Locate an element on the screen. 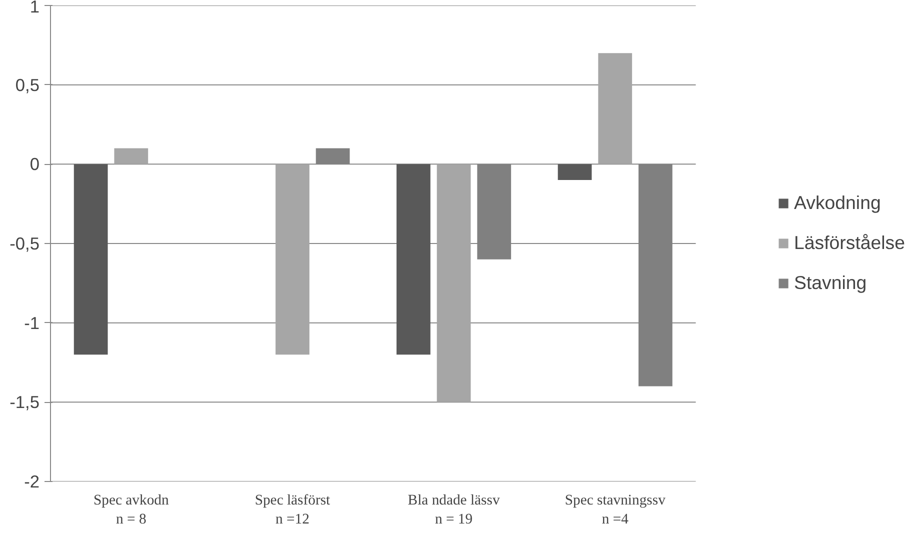 This screenshot has width=921, height=536. x-tick-label: Spec avkodn n = 8 is located at coordinates (132, 510).